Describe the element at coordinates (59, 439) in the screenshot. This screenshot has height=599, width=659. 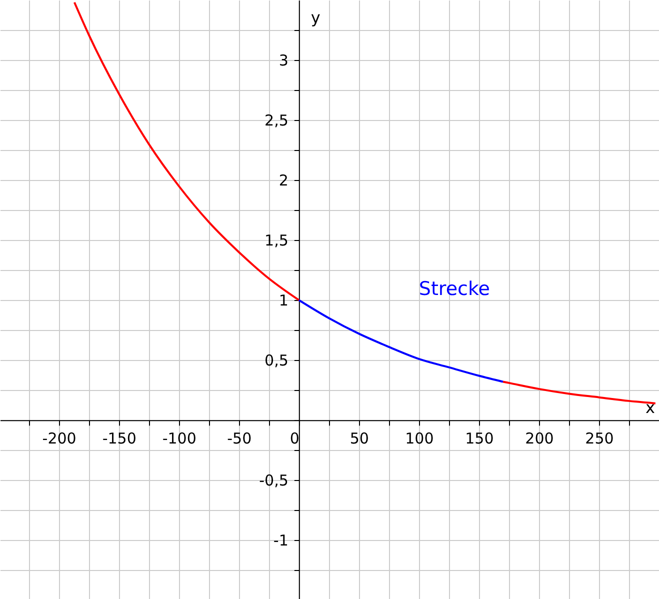
I see `x-tick-label: -200` at that location.